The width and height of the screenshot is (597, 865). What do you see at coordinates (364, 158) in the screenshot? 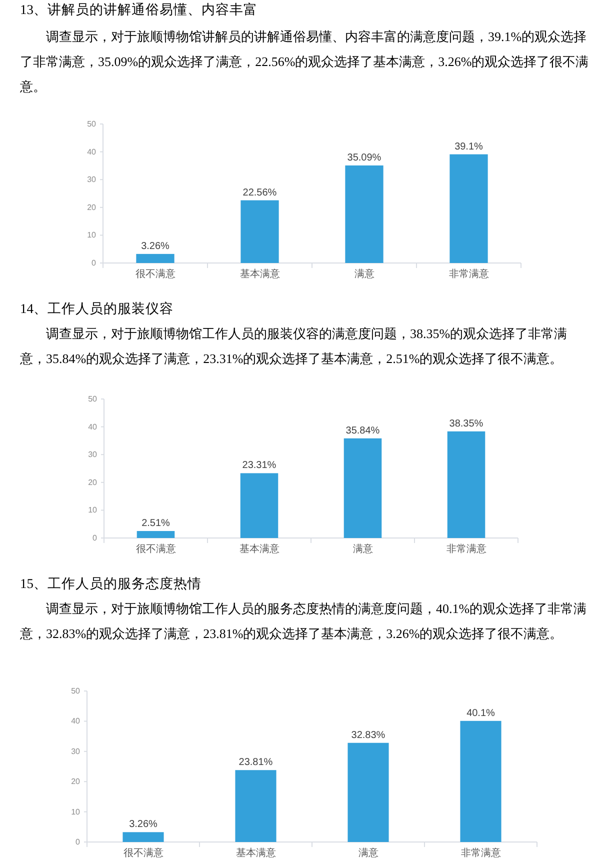
I see `data-label: 35.09%` at bounding box center [364, 158].